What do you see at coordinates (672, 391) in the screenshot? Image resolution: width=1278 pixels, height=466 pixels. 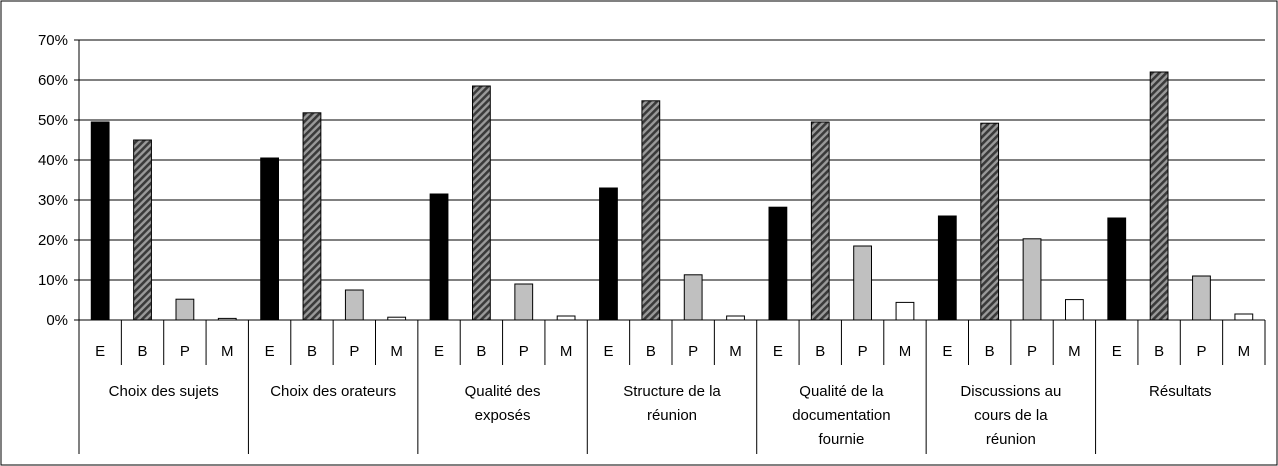 I see `group-label: Structure de la` at bounding box center [672, 391].